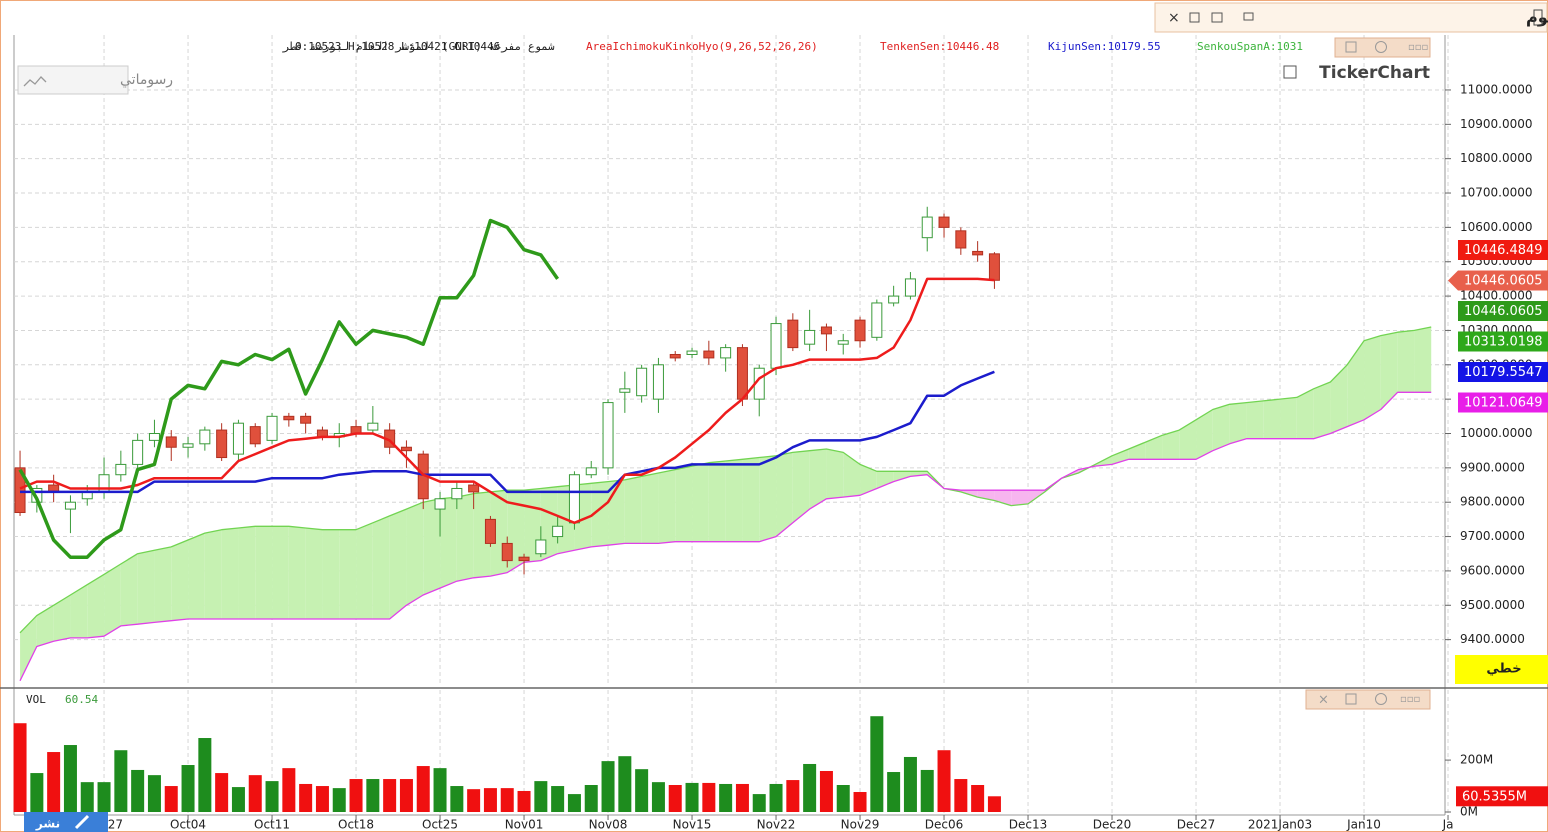 The image size is (1548, 832). Describe the element at coordinates (1503, 342) in the screenshot. I see `price-badge-label: 10313.0198` at that location.